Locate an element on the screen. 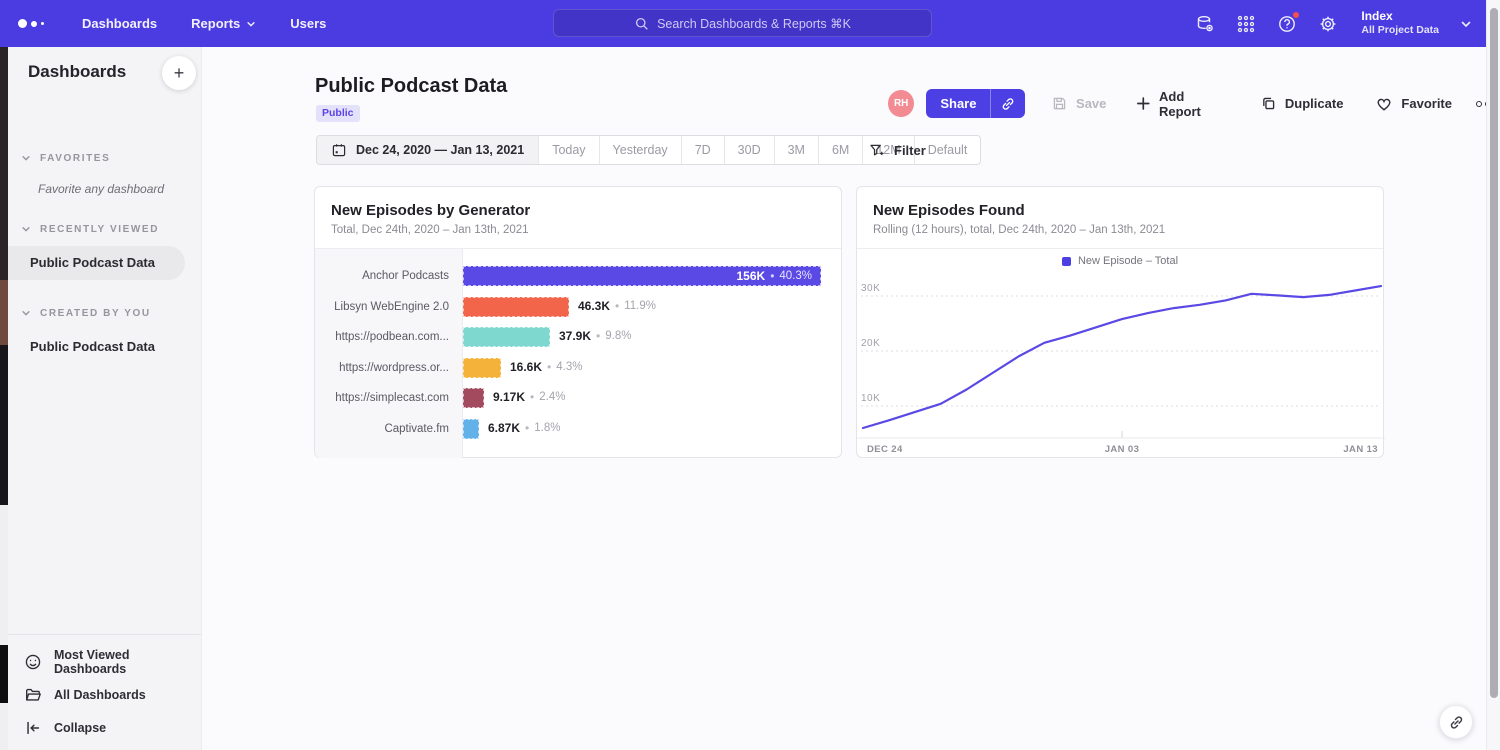 This screenshot has height=750, width=1500. data-management-icon is located at coordinates (1205, 24).